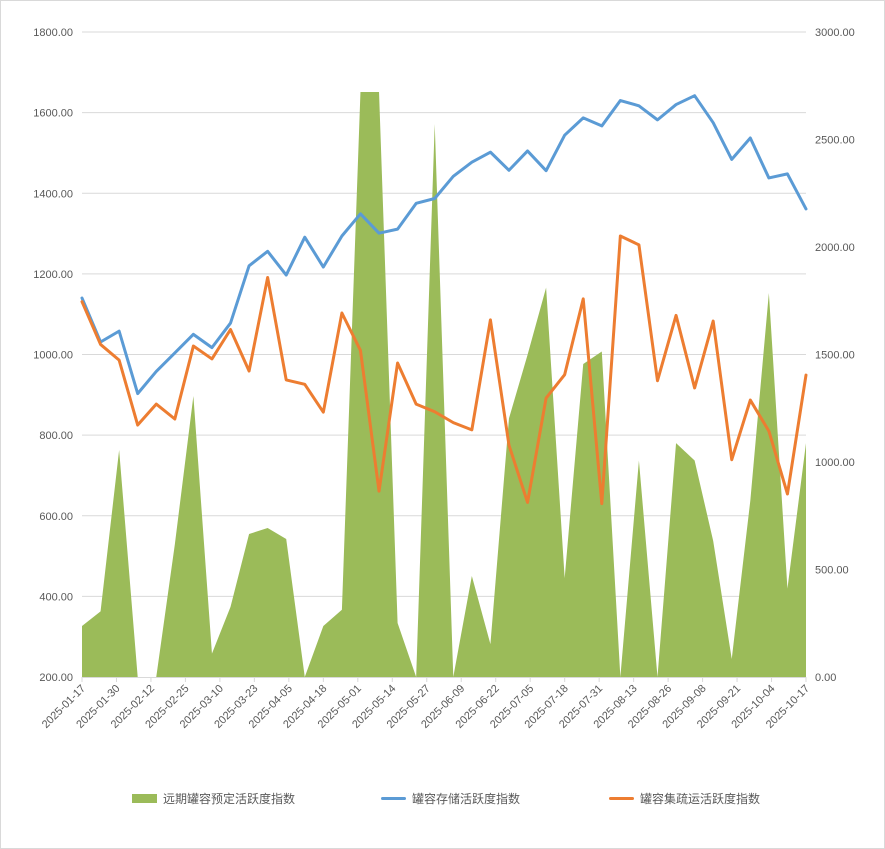  I want to click on legend-item-booking: 远期罐容预定活跃度指数, so click(213, 798).